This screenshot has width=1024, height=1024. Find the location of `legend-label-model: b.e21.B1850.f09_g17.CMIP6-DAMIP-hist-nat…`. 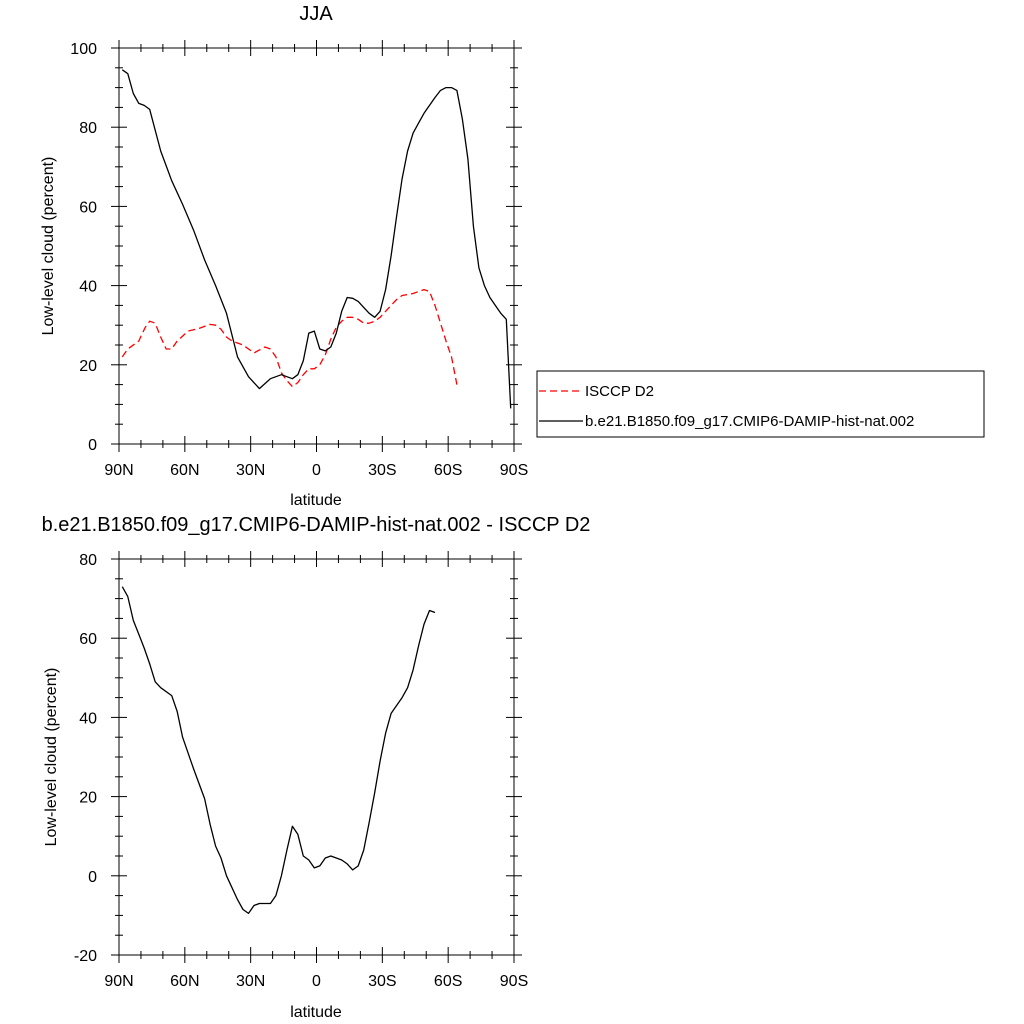

legend-label-model: b.e21.B1850.f09_g17.CMIP6-DAMIP-hist-nat… is located at coordinates (749, 421).